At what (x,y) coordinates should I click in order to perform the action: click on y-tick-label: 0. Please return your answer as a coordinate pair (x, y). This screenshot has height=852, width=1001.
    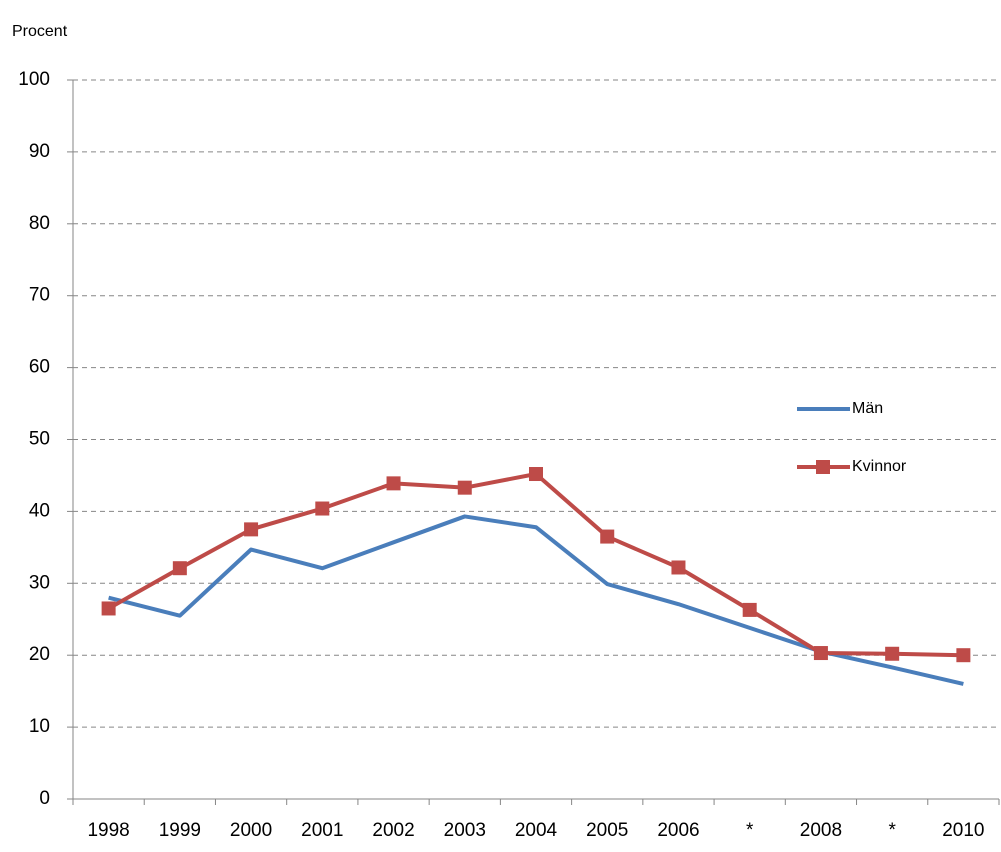
    Looking at the image, I should click on (44, 798).